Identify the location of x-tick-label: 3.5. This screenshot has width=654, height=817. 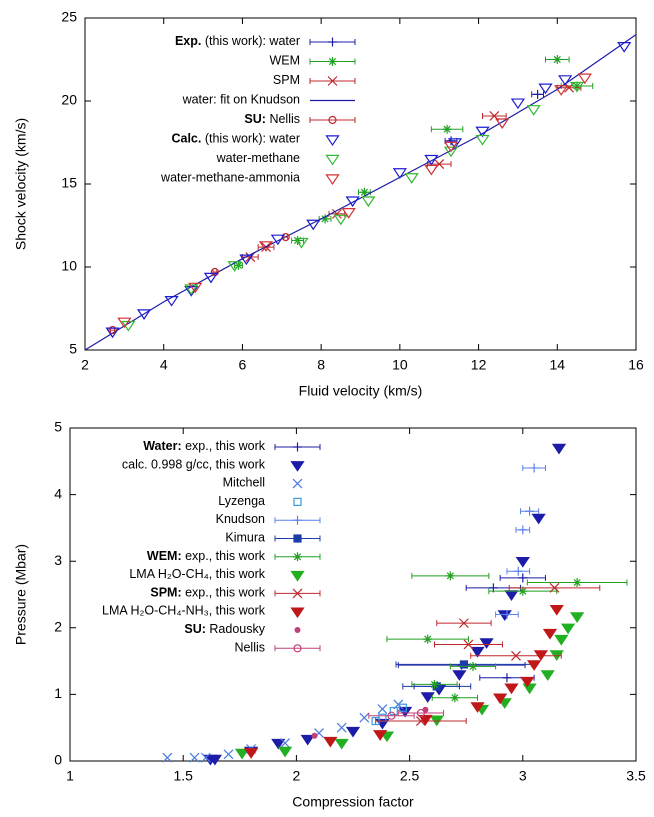
(636, 776).